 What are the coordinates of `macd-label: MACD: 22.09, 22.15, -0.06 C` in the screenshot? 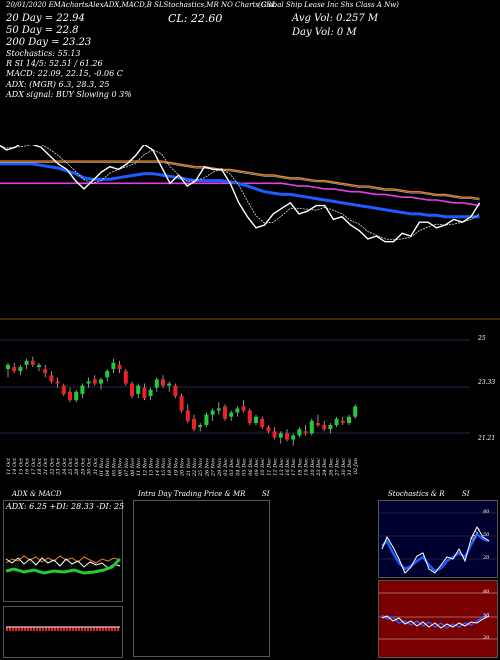 It's located at (64, 73).